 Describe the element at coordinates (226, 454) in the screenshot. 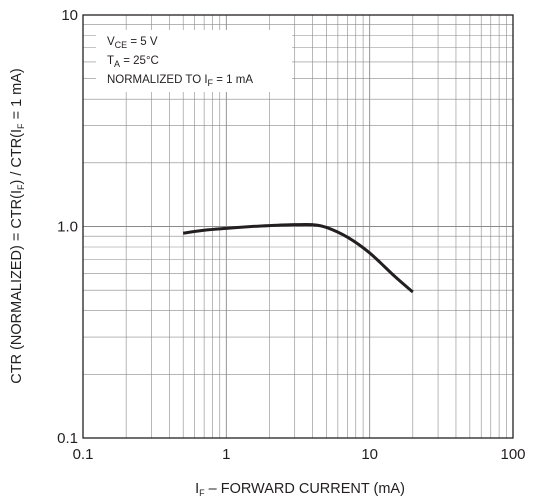

I see `x-tick-label: 1` at that location.